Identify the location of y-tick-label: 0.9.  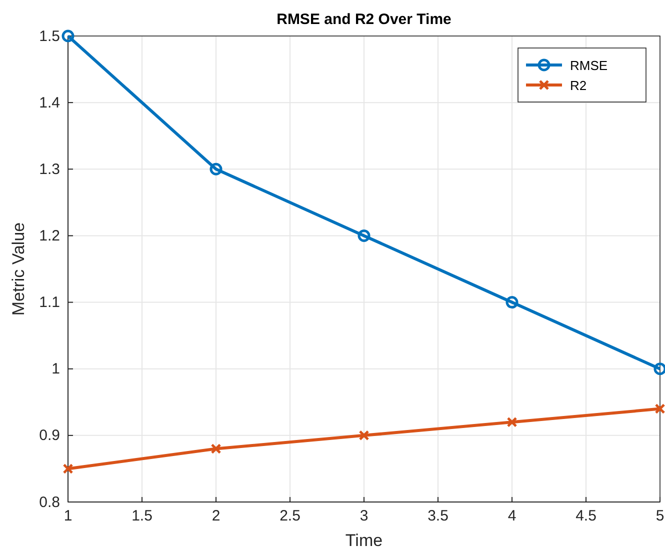
(49, 435).